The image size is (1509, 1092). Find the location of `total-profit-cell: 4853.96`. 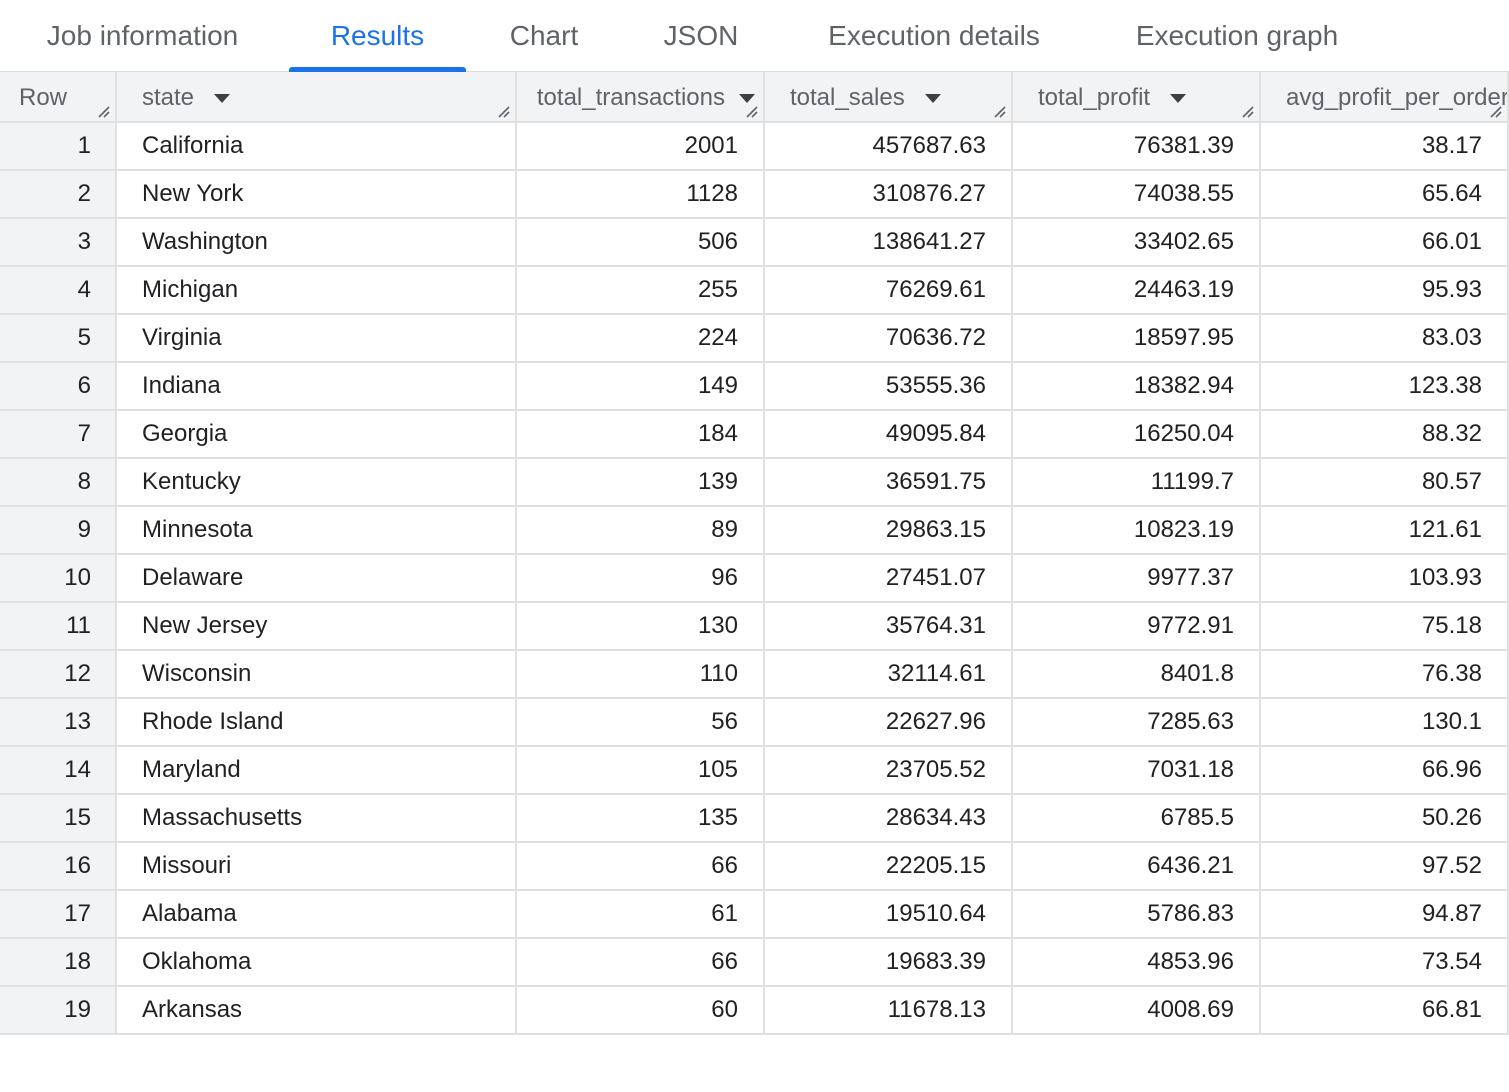

total-profit-cell: 4853.96 is located at coordinates (1136, 962).